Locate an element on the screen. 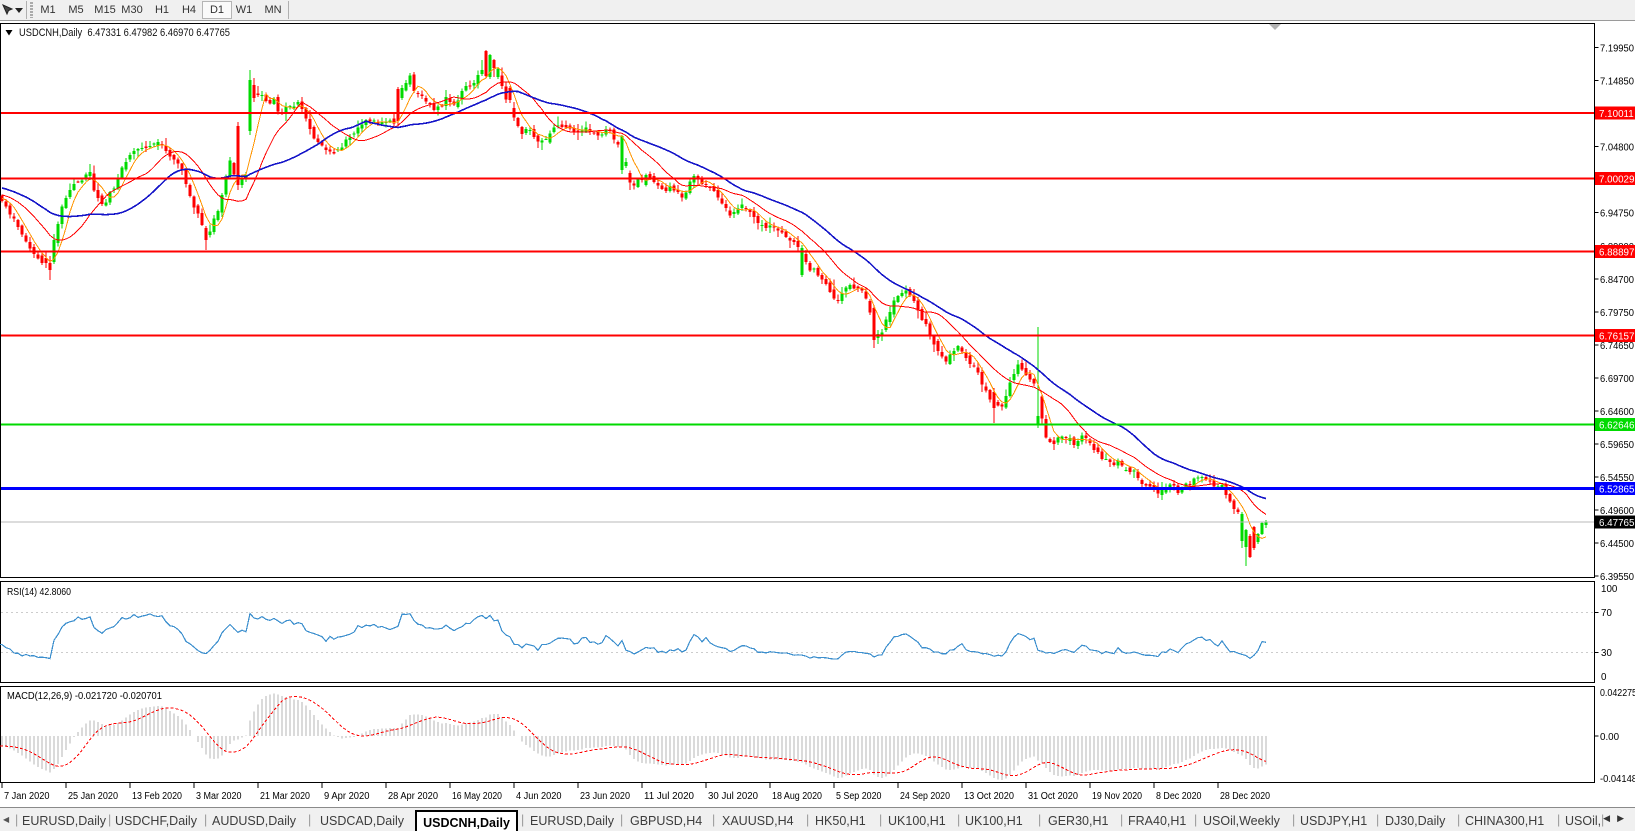 The image size is (1635, 836). svg-text: 16 May 2020 is located at coordinates (477, 796).